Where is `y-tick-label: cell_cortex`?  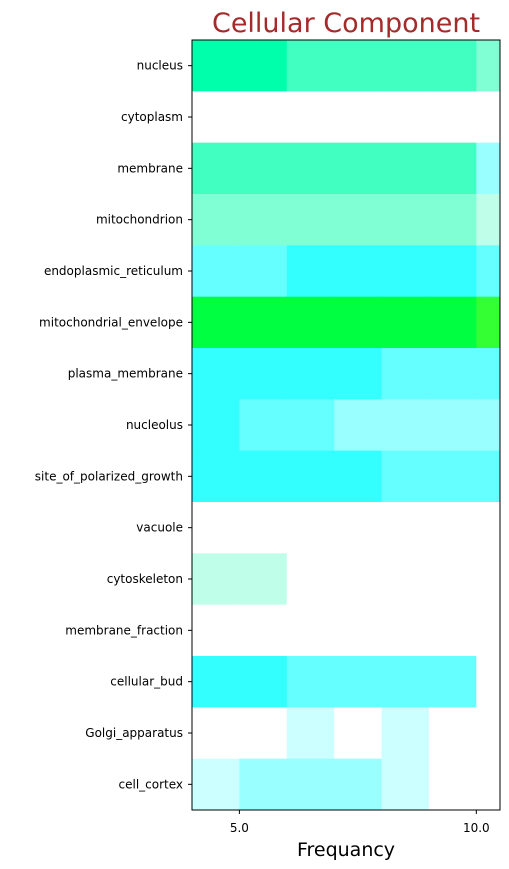
y-tick-label: cell_cortex is located at coordinates (151, 784).